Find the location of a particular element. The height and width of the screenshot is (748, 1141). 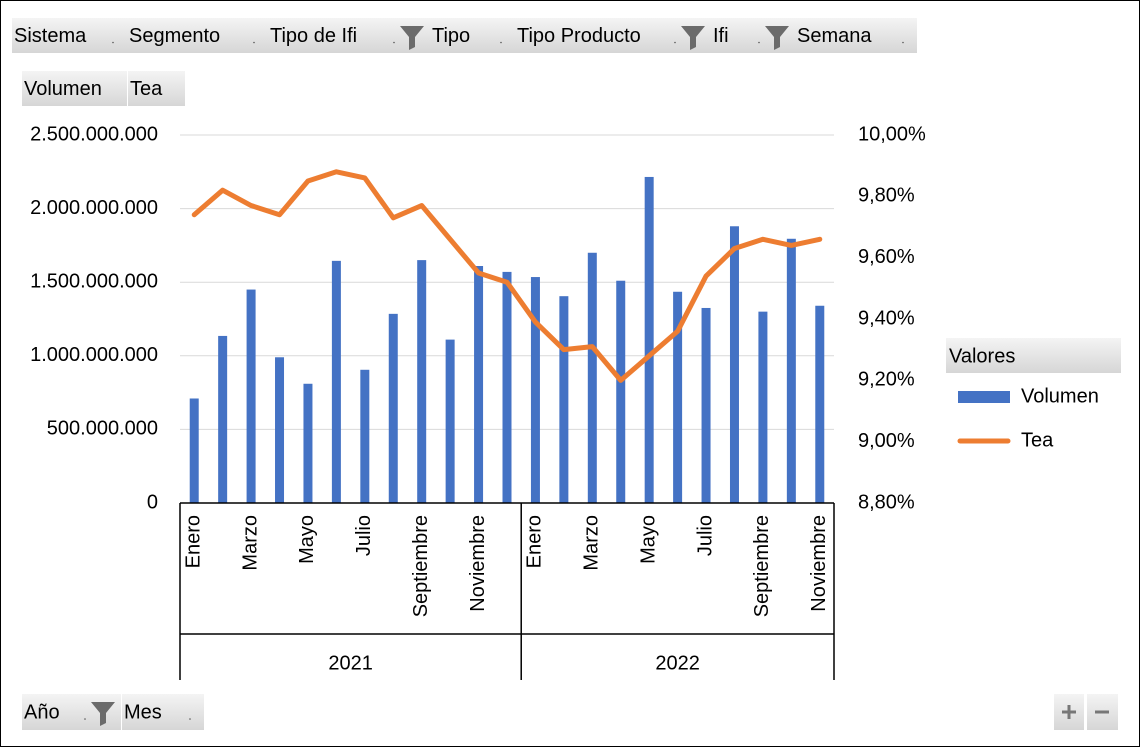

legend-label: Volumen is located at coordinates (1060, 396).